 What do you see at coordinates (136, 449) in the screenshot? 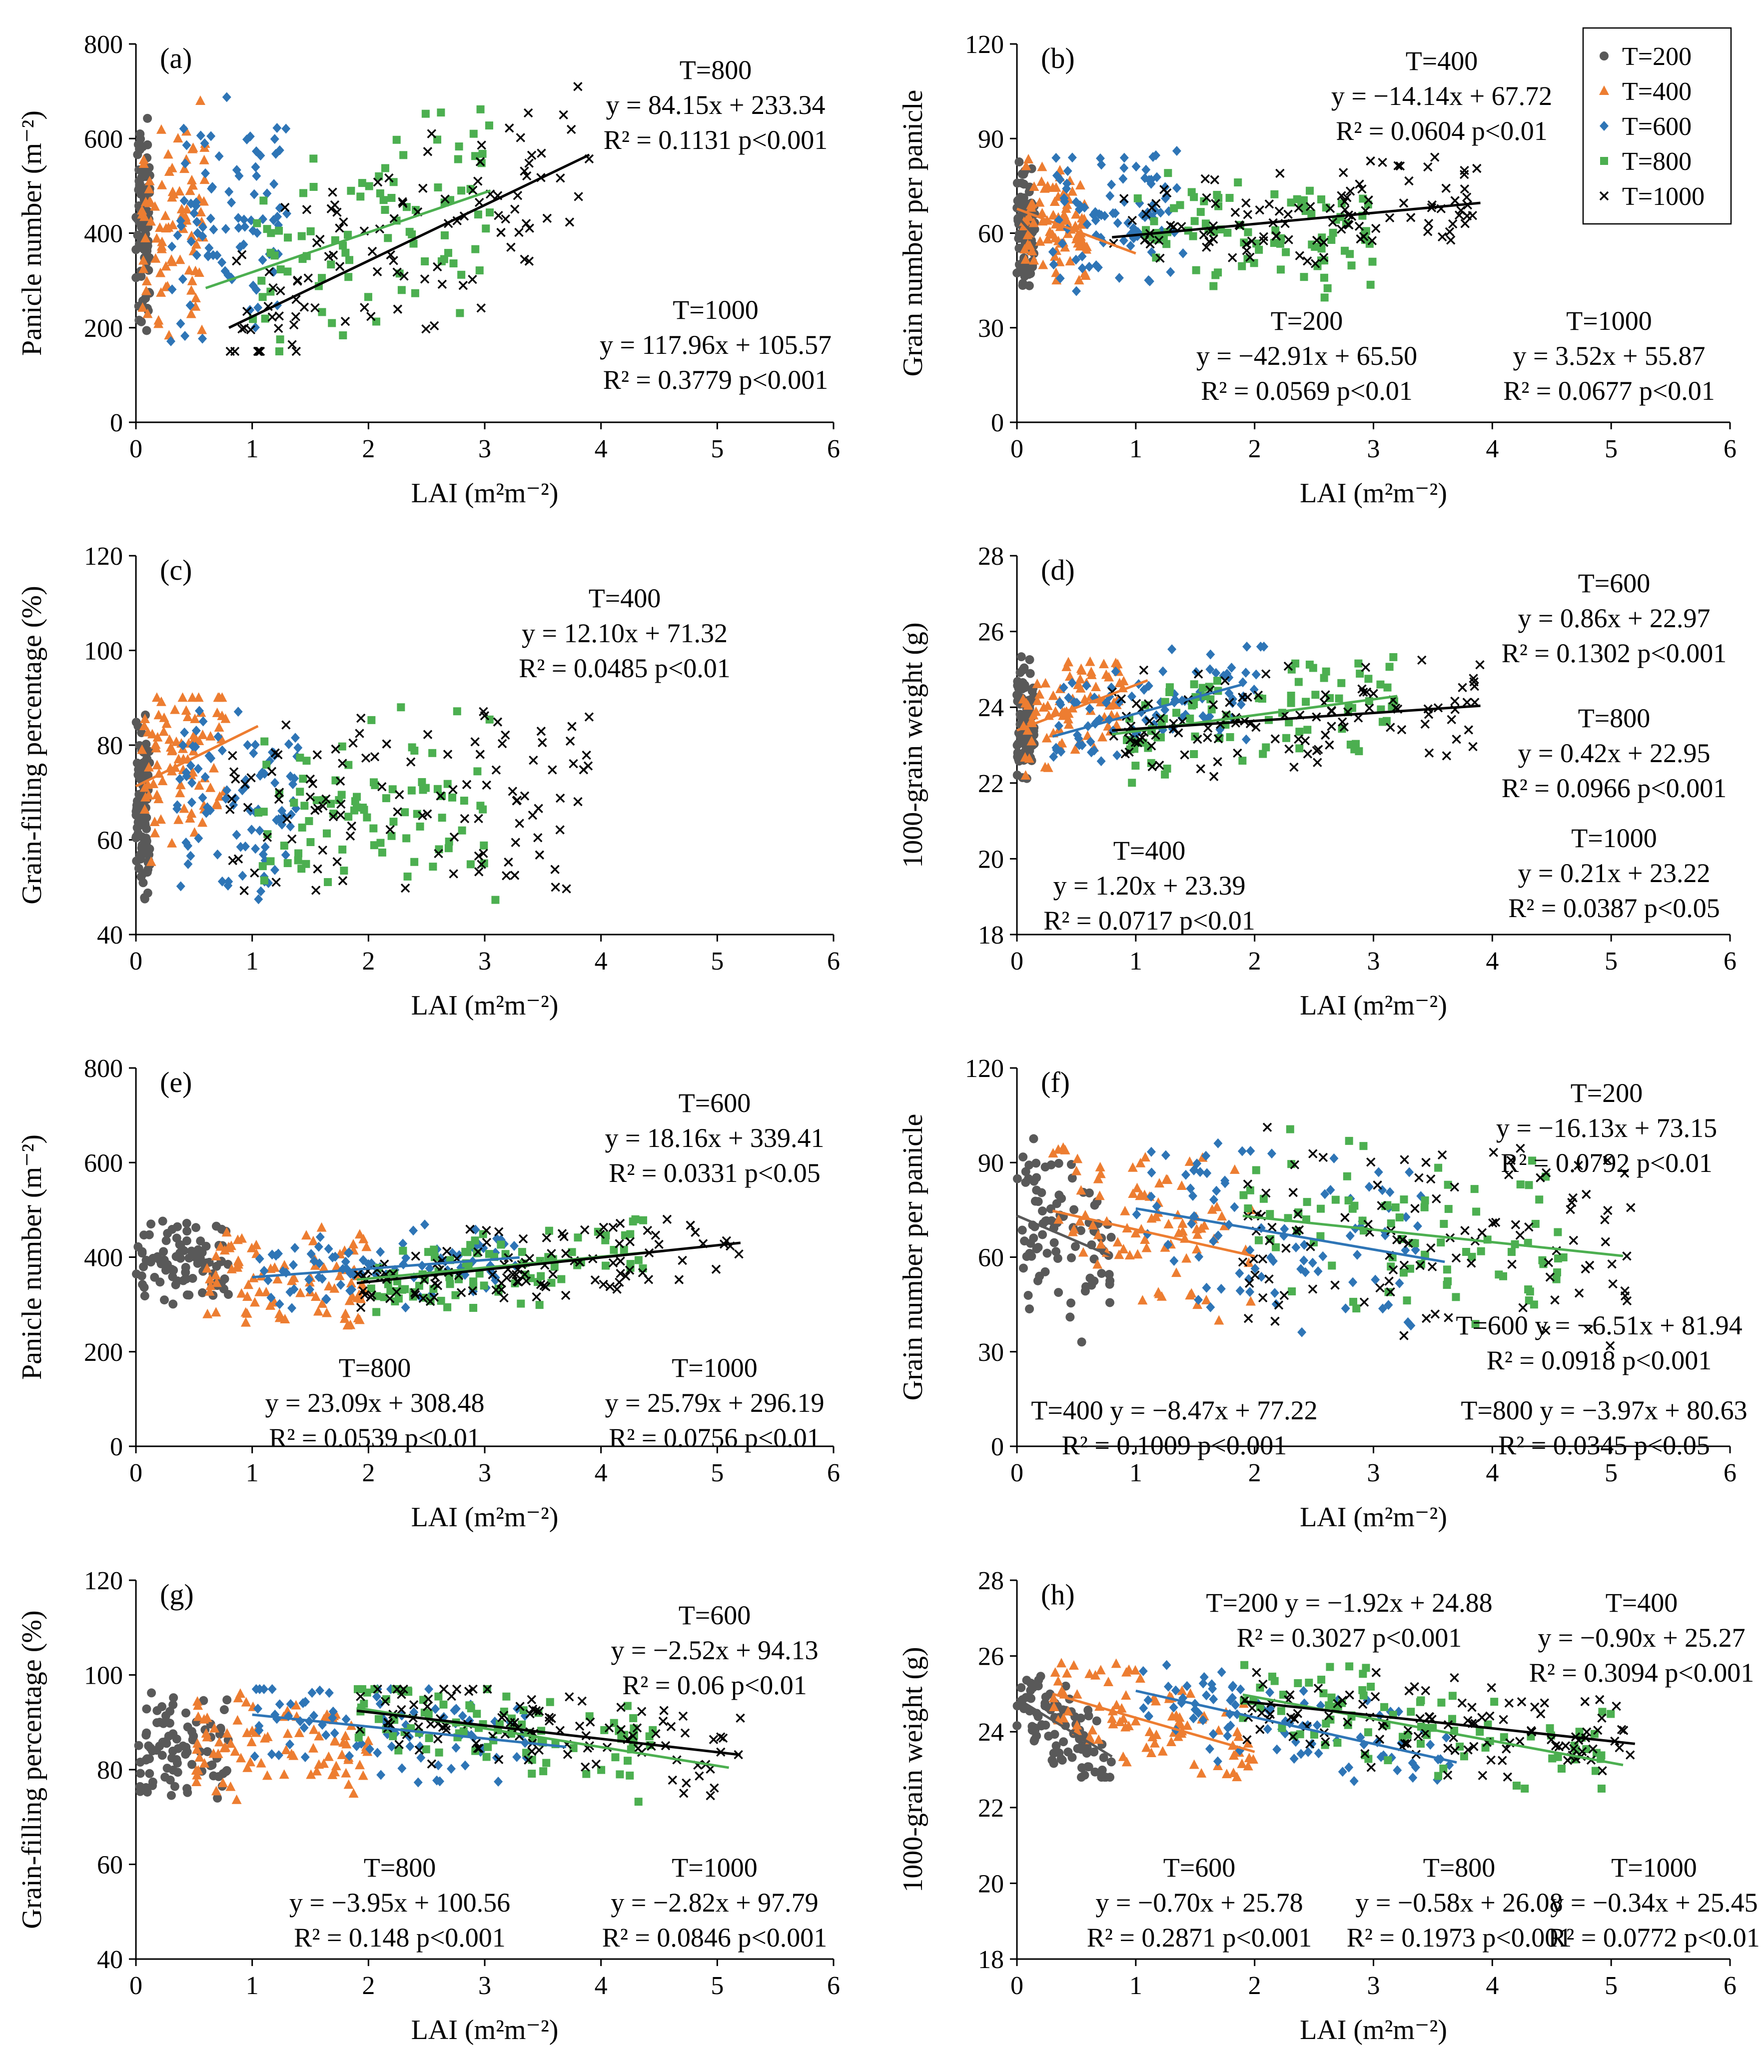
I see `x-tick-label: 0` at bounding box center [136, 449].